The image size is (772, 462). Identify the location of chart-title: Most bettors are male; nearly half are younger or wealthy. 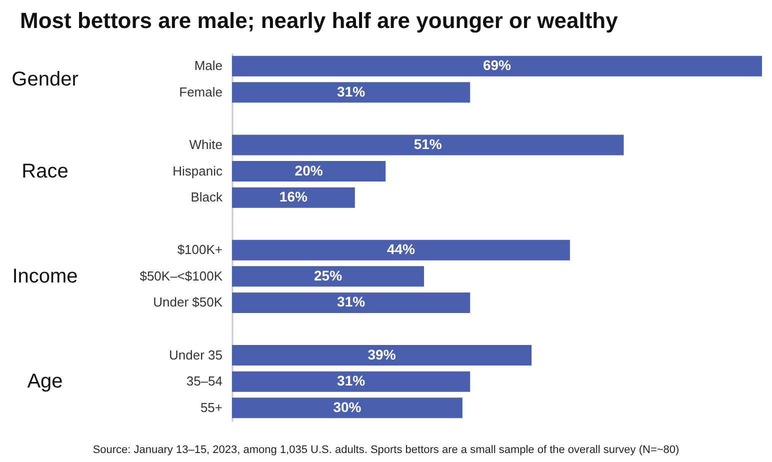
(319, 20).